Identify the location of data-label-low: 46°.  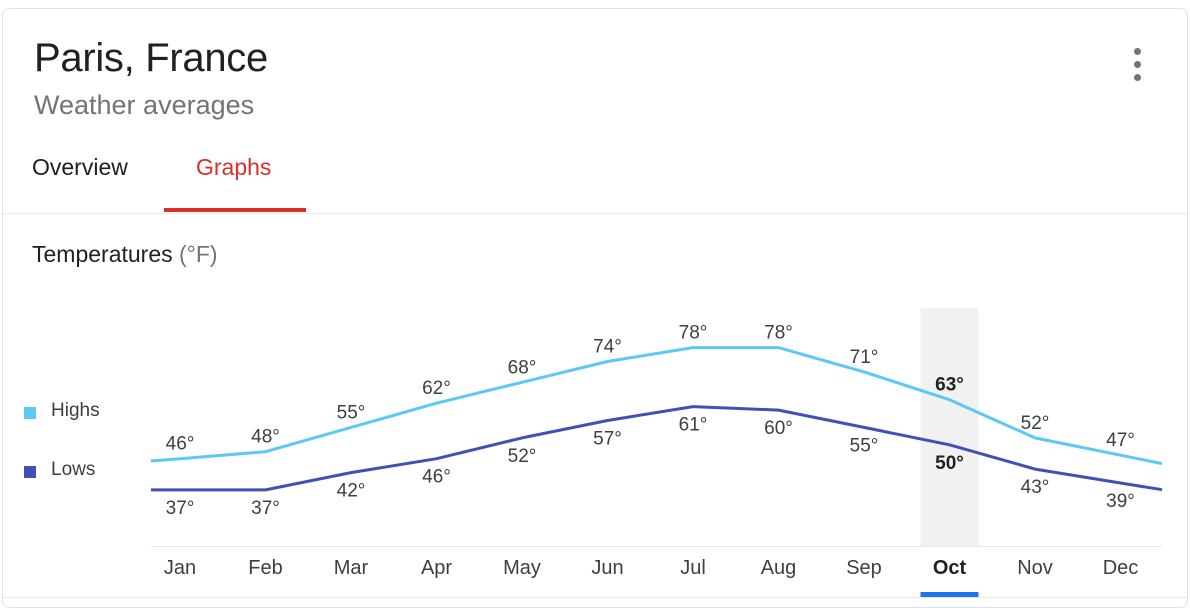
(436, 477).